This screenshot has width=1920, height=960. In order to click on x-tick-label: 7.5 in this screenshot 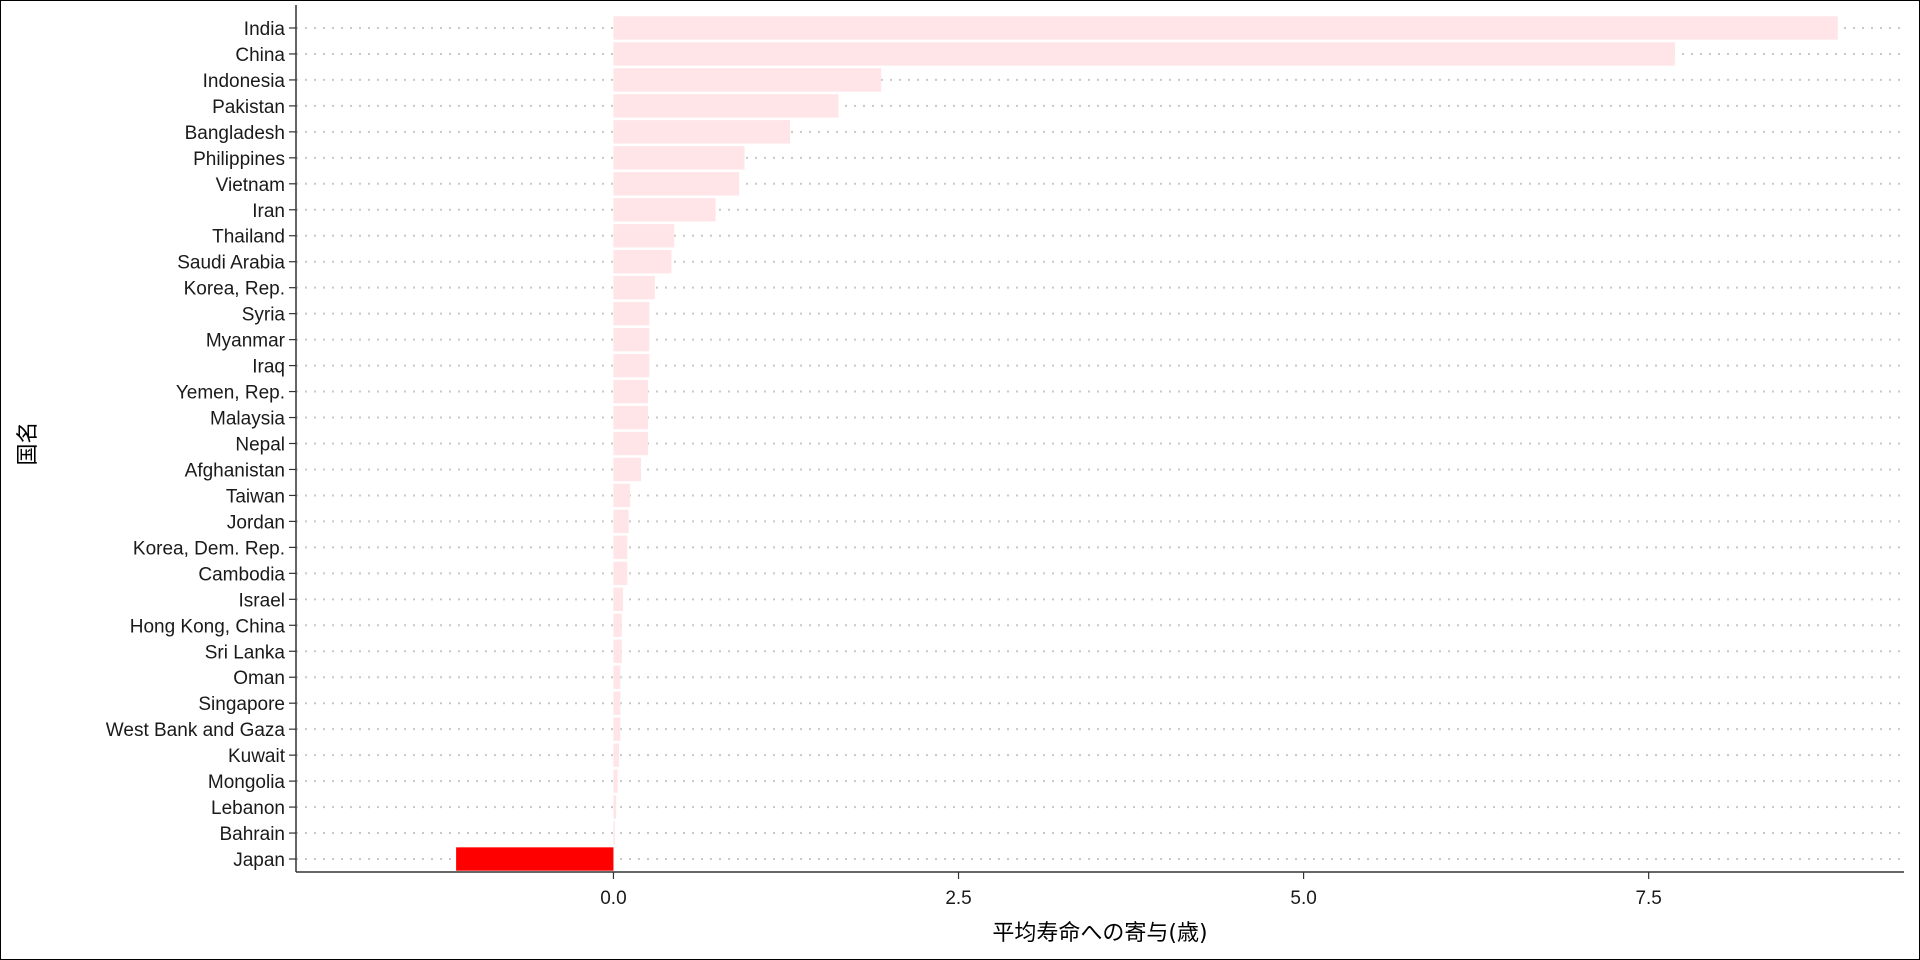, I will do `click(1648, 898)`.